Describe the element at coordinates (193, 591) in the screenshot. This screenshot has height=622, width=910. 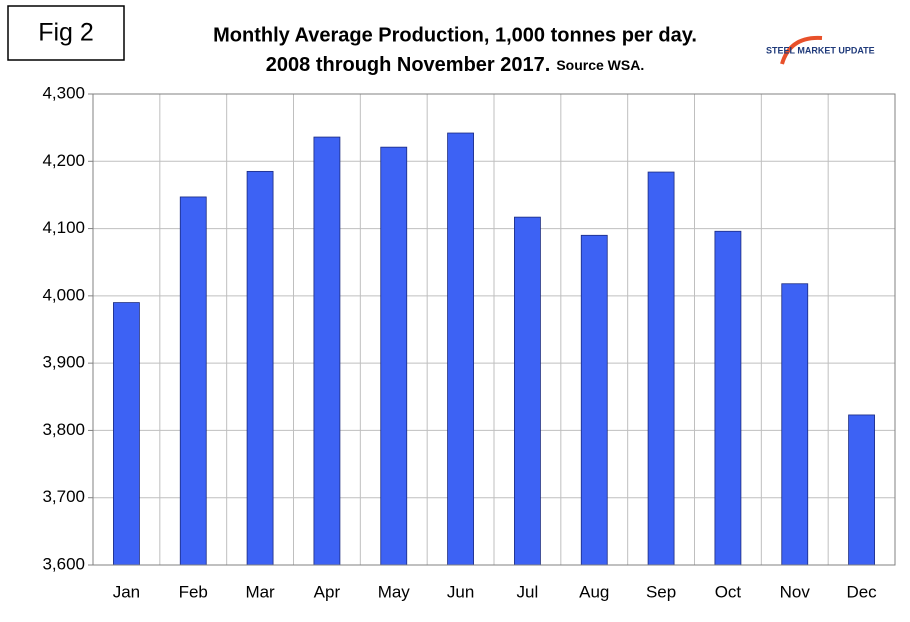
I see `x-tick-label: Feb` at that location.